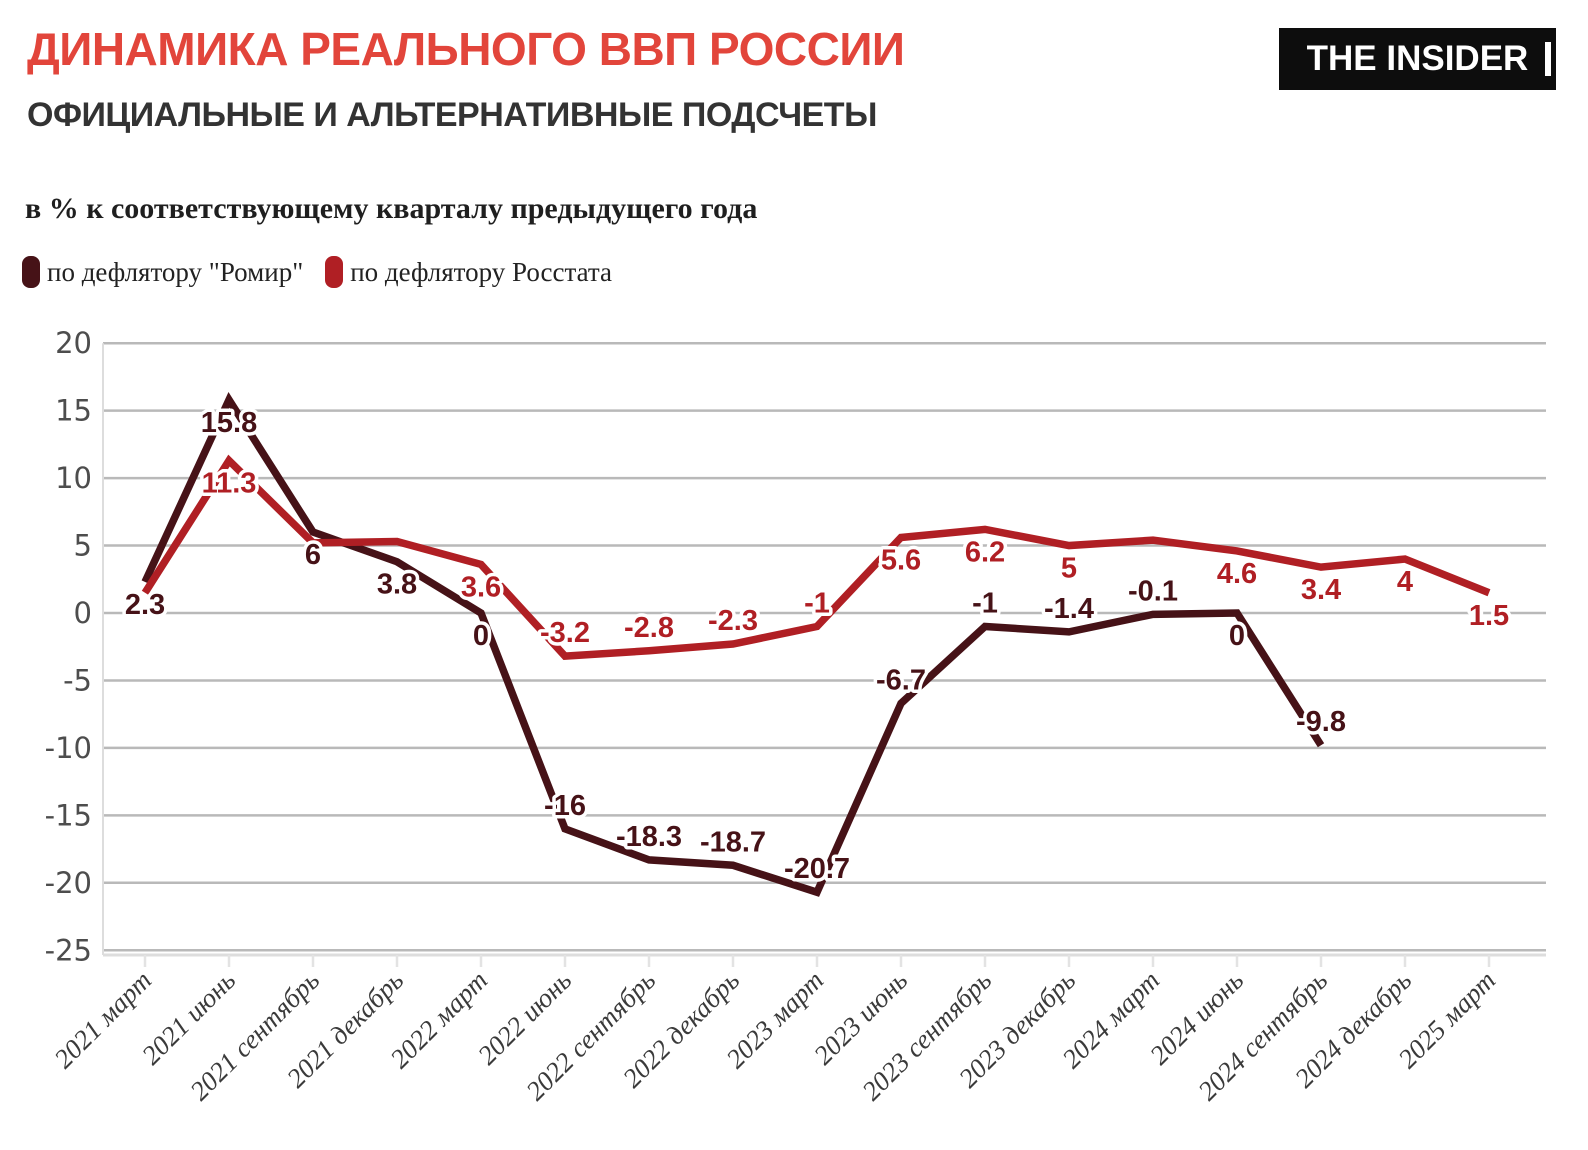 The width and height of the screenshot is (1588, 1150). What do you see at coordinates (649, 628) in the screenshot?
I see `data-label-s1-6: -2.8` at bounding box center [649, 628].